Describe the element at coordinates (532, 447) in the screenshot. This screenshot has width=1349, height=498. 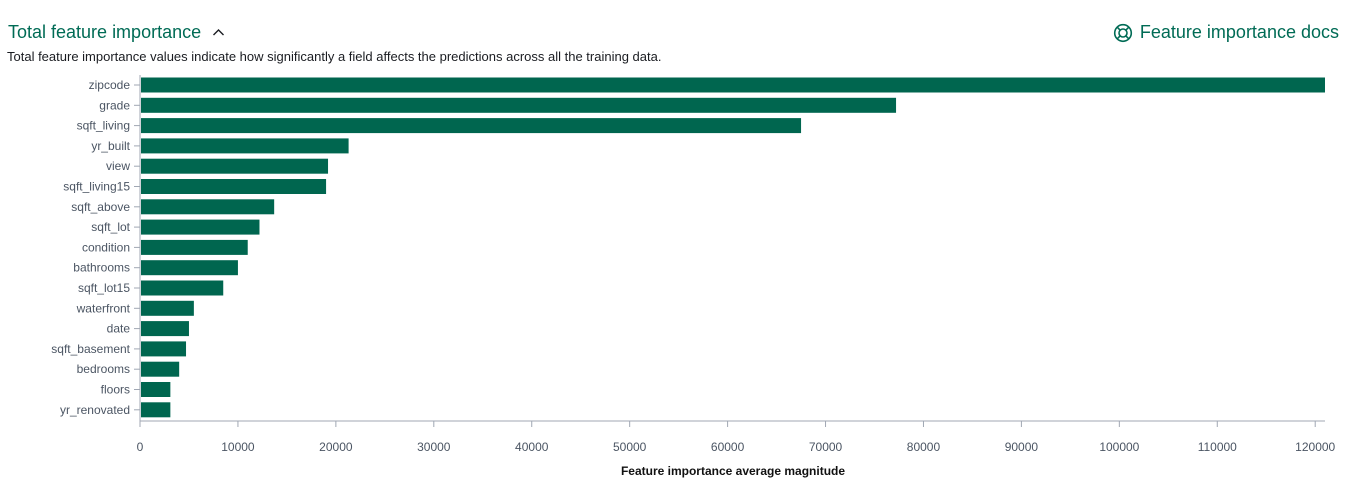
I see `x-tick-label: 40000` at that location.